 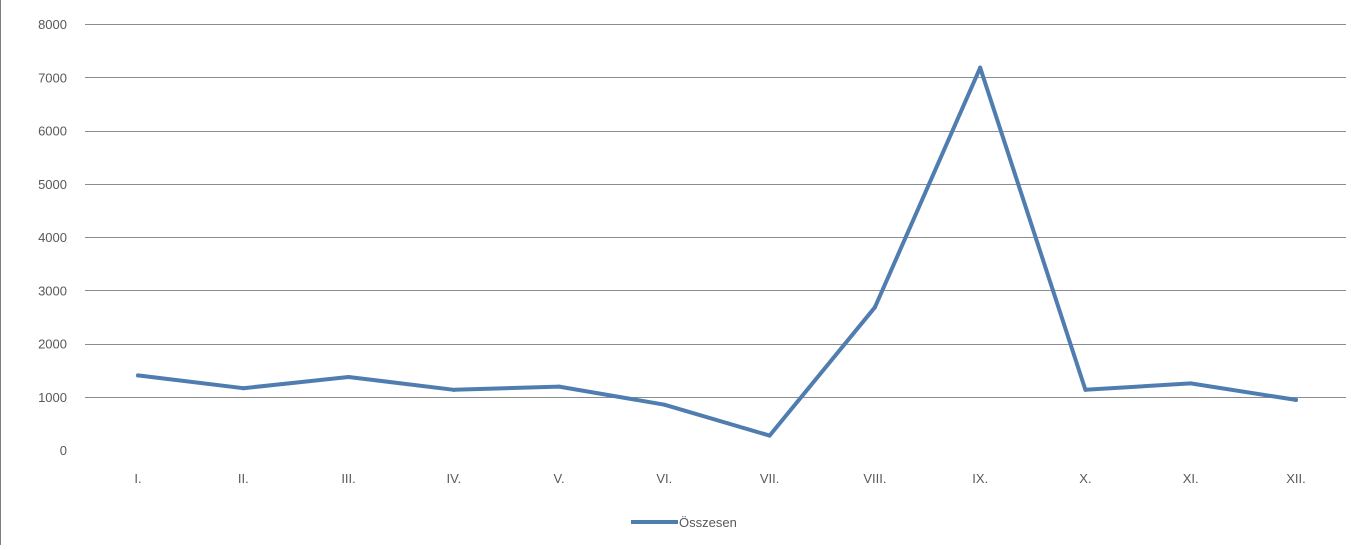 What do you see at coordinates (52, 397) in the screenshot?
I see `y-tick-label: 1000` at bounding box center [52, 397].